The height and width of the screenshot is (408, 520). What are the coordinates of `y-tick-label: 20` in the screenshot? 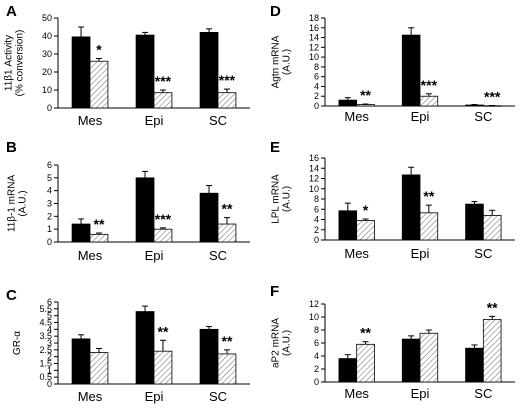 It's located at (47, 72).